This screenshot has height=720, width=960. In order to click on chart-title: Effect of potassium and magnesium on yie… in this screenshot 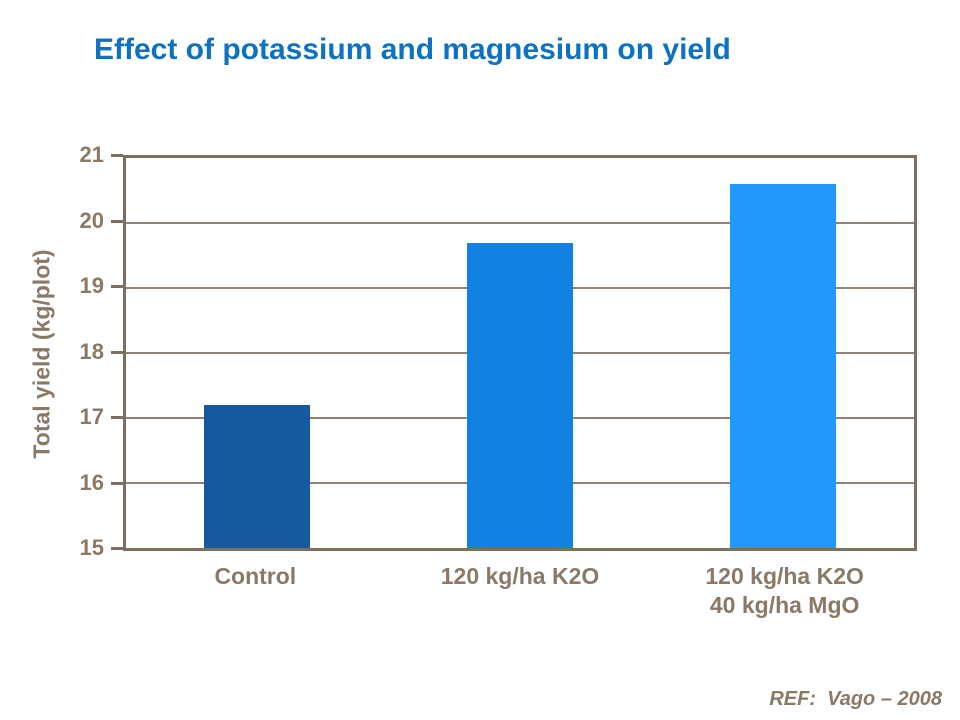, I will do `click(412, 49)`.